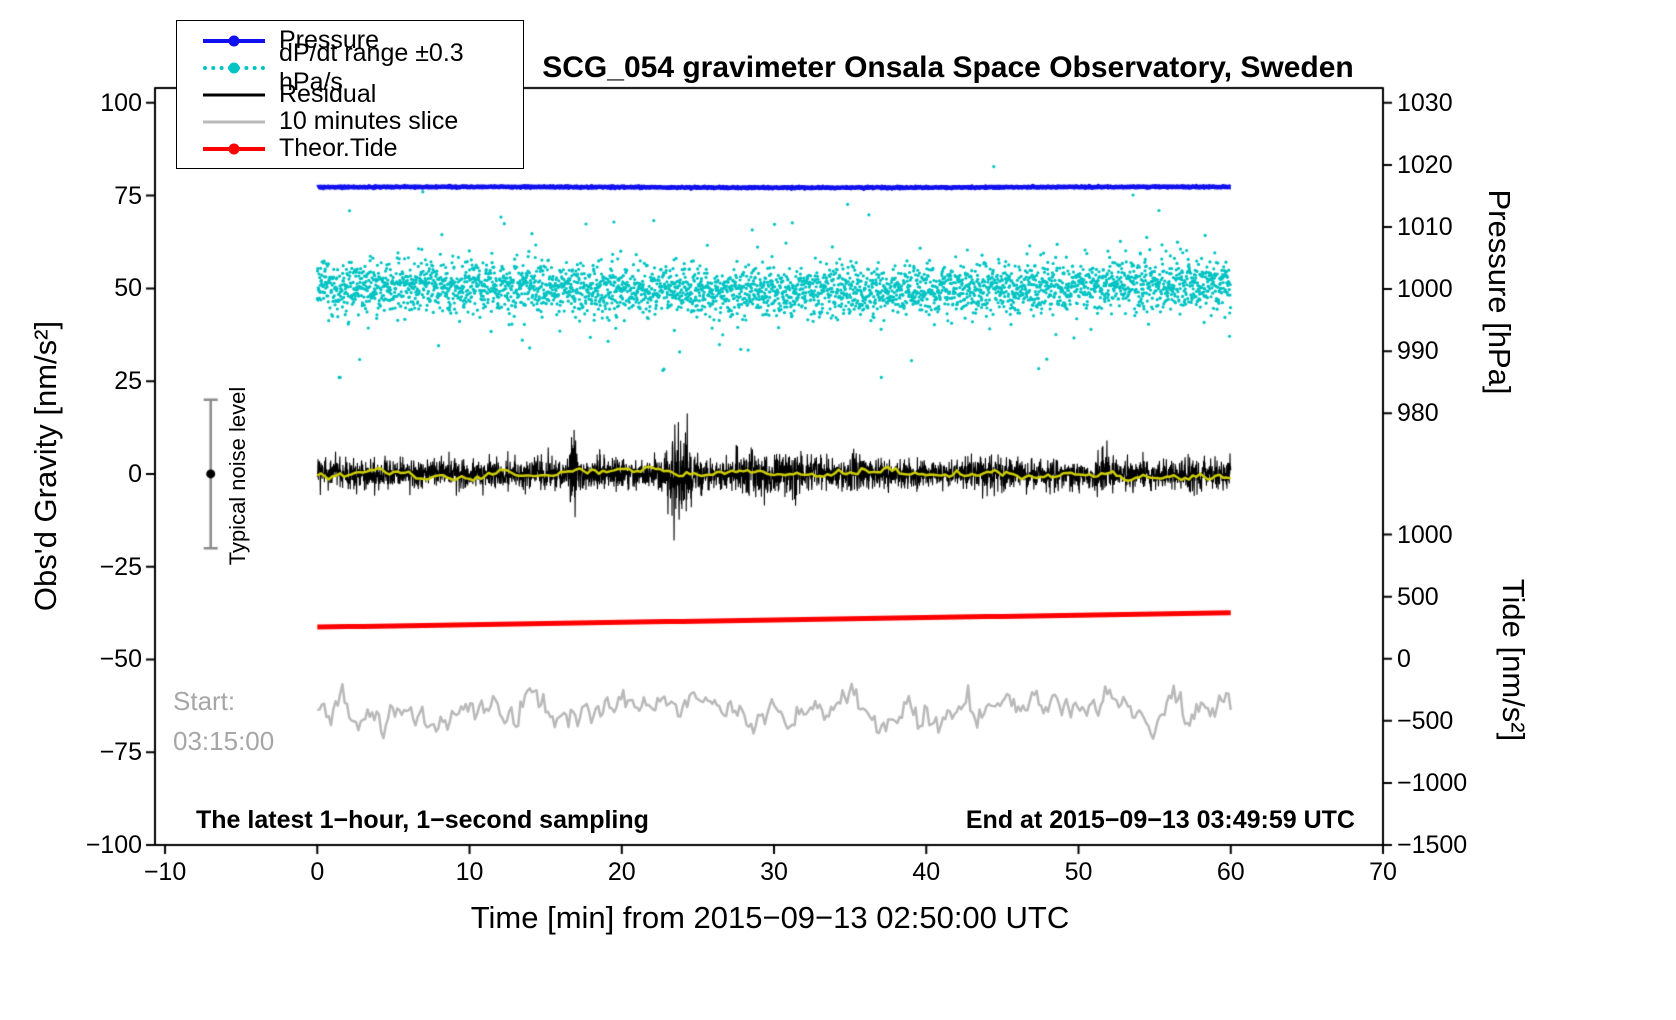 This screenshot has height=1020, width=1676. I want to click on tick-label-pressure: 1020, so click(1425, 164).